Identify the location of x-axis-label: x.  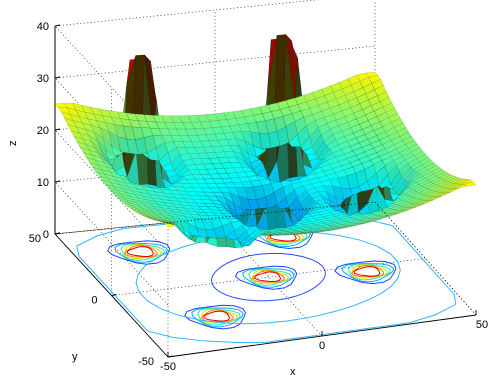
(293, 372).